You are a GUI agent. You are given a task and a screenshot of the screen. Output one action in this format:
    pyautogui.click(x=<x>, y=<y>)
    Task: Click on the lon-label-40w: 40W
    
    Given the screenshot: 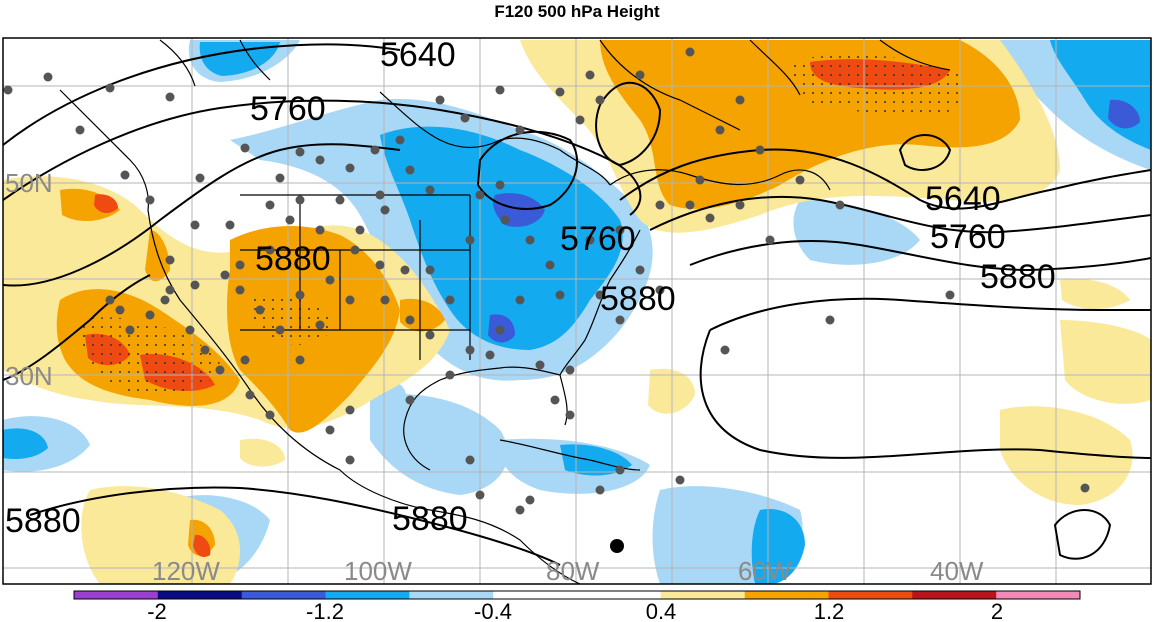 What is the action you would take?
    pyautogui.click(x=957, y=571)
    